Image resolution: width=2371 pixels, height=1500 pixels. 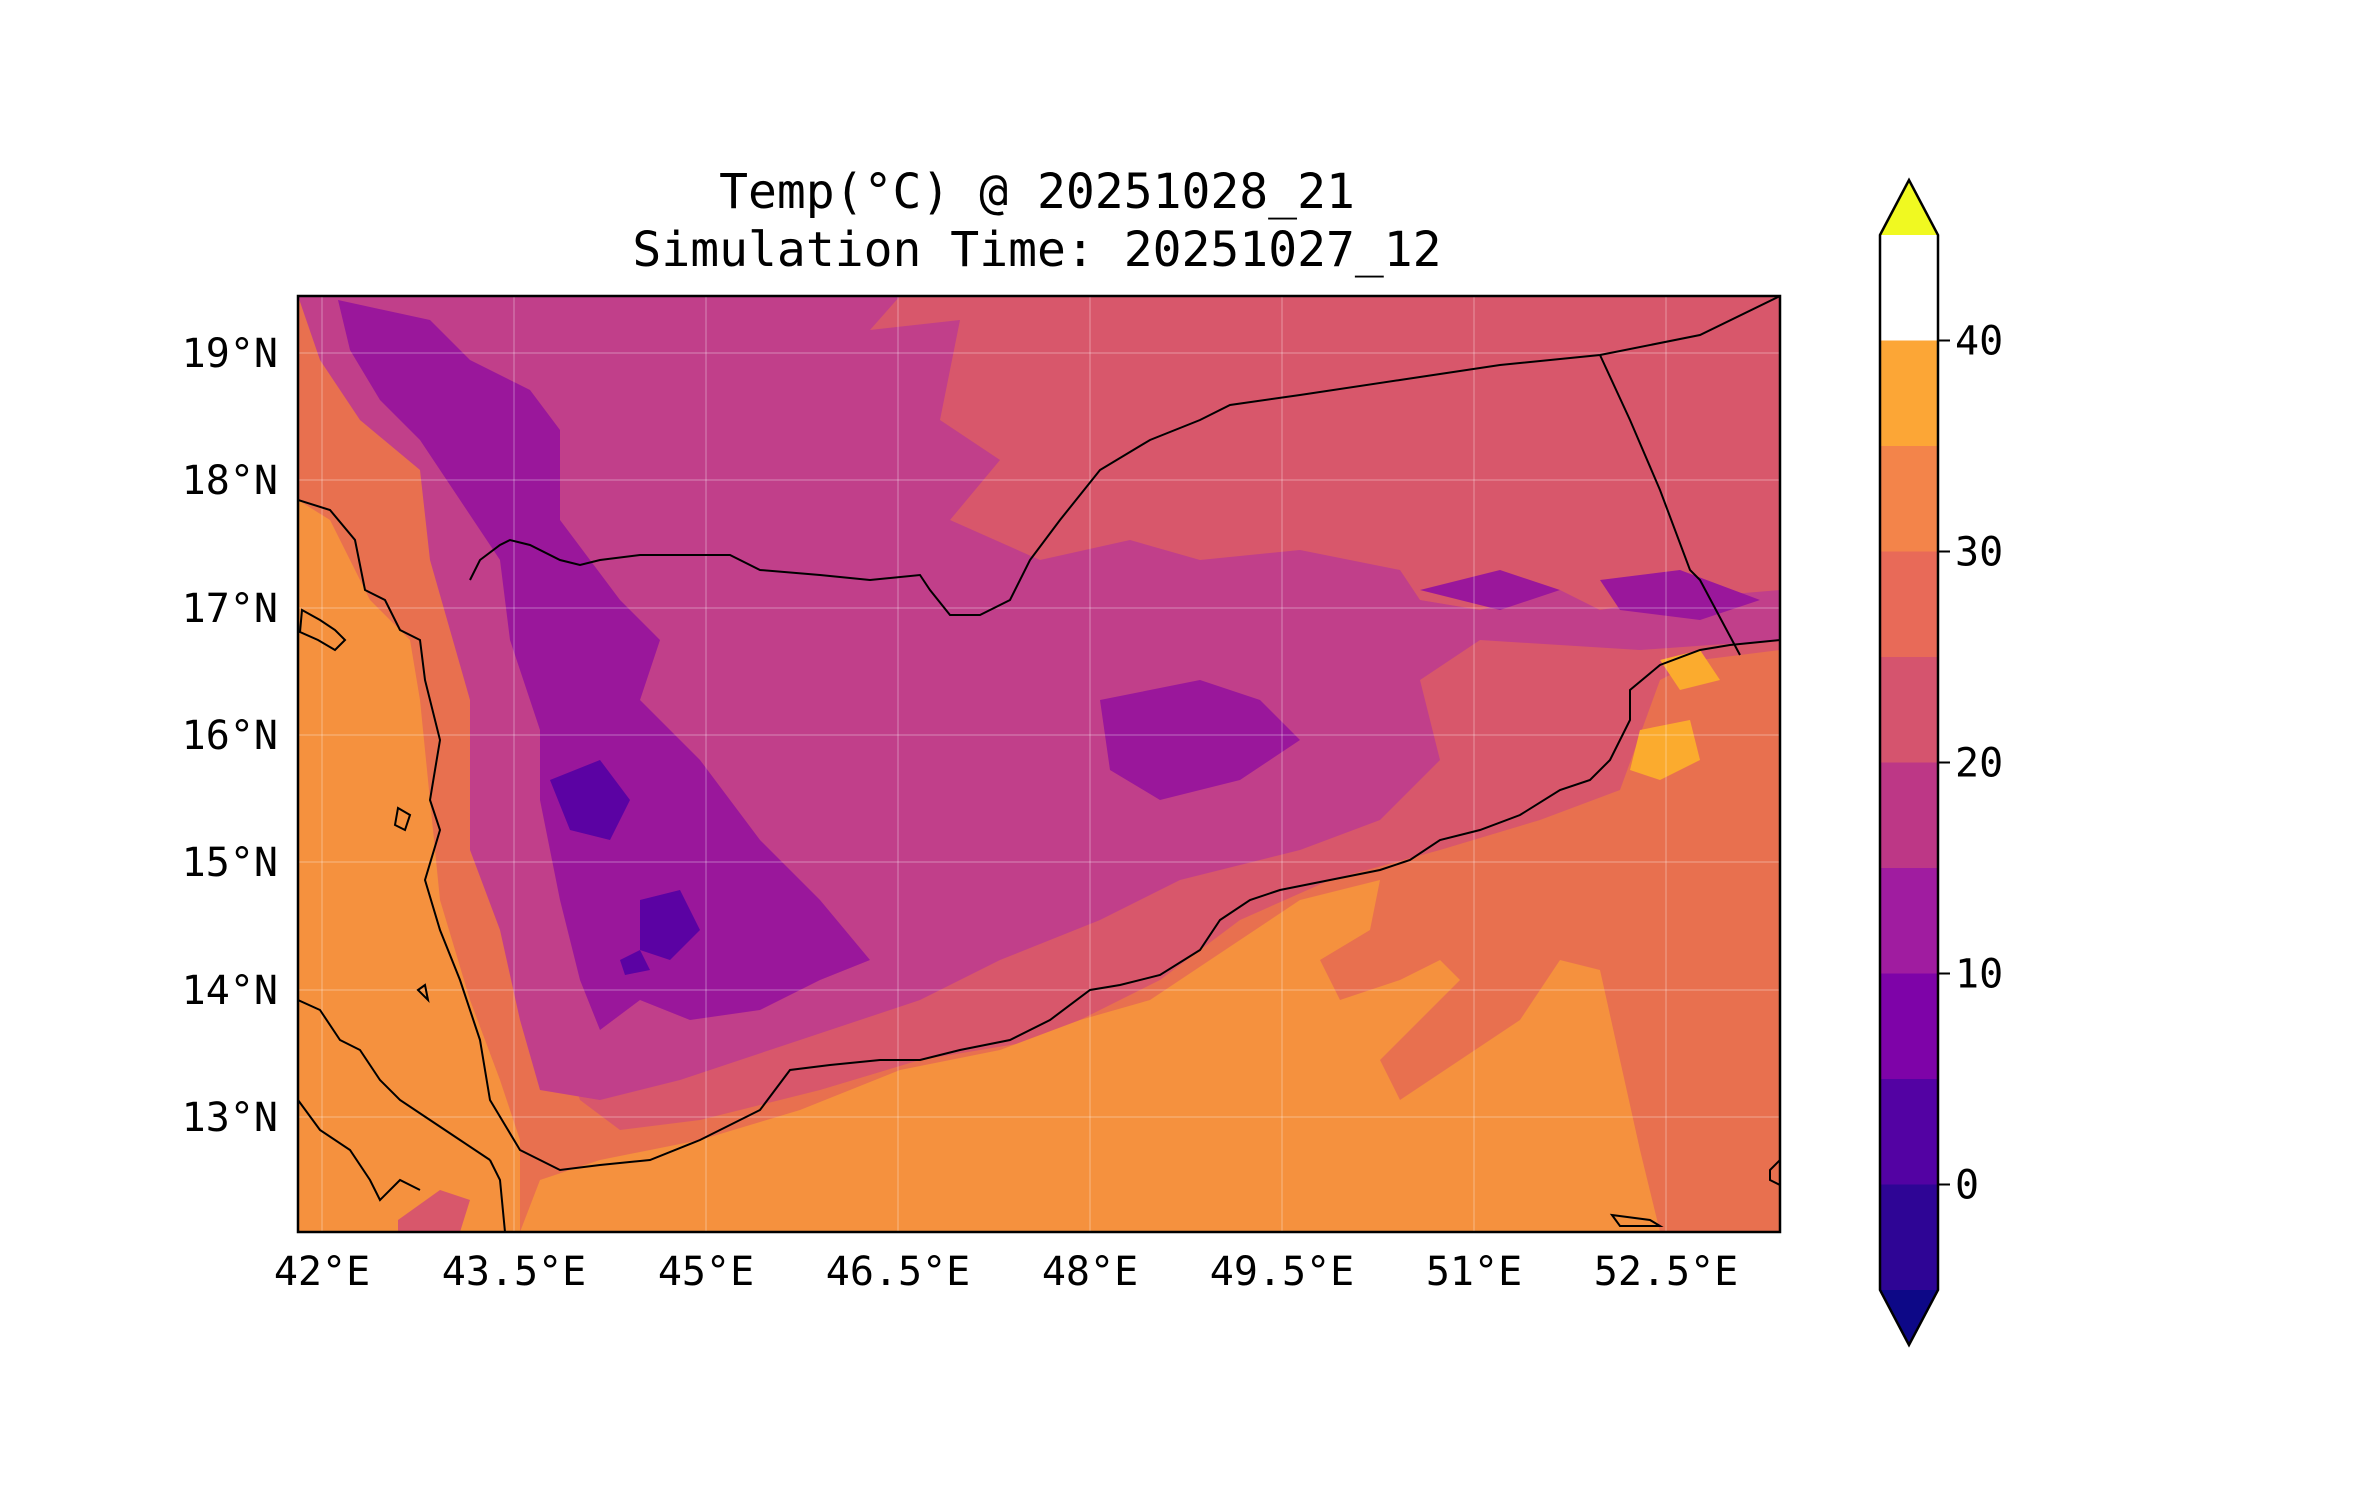 What do you see at coordinates (230, 354) in the screenshot?
I see `y-tick-label: 19°N` at bounding box center [230, 354].